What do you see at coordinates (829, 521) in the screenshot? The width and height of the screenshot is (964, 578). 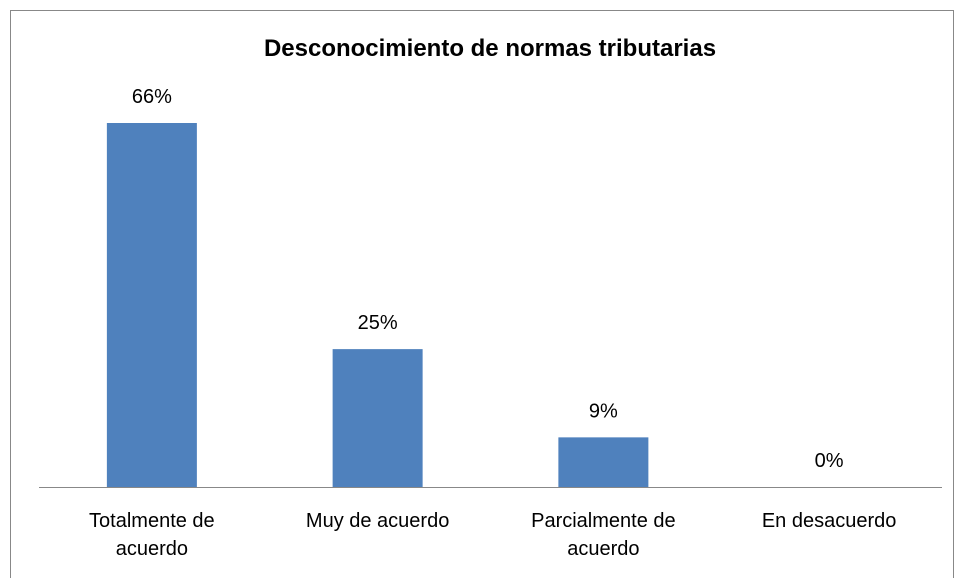 I see `x-tick-label: En desacuerdo` at bounding box center [829, 521].